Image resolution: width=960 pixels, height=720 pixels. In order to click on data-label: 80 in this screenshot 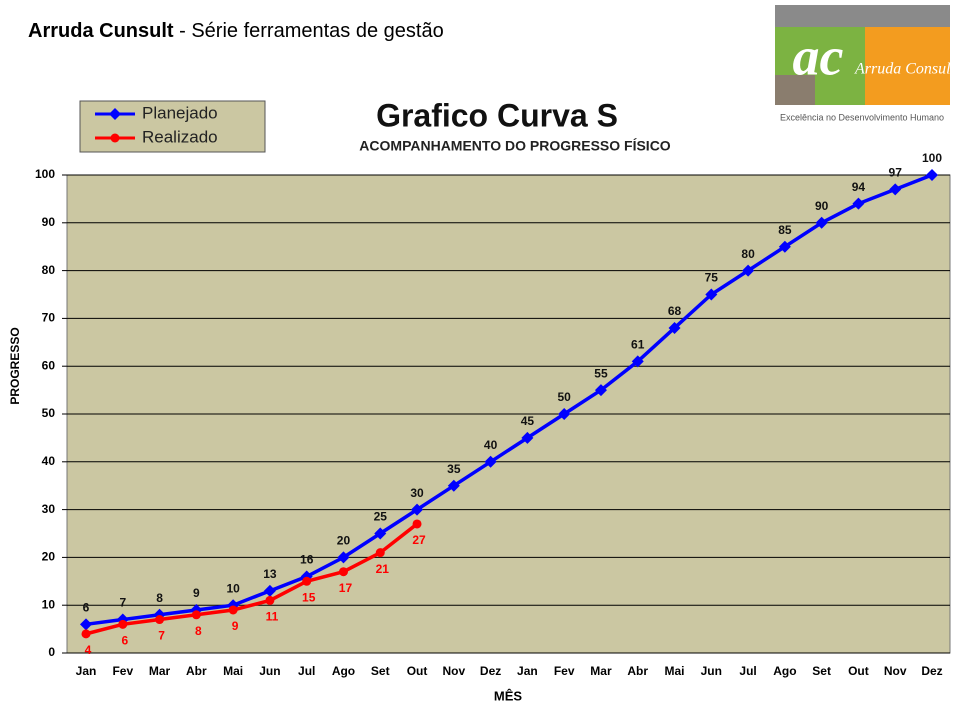, I will do `click(748, 254)`.